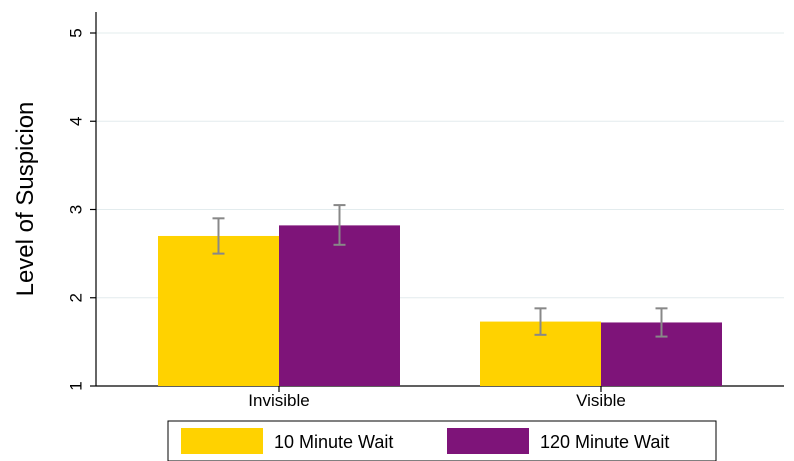  I want to click on x-tick-label-visible: Visible, so click(601, 400).